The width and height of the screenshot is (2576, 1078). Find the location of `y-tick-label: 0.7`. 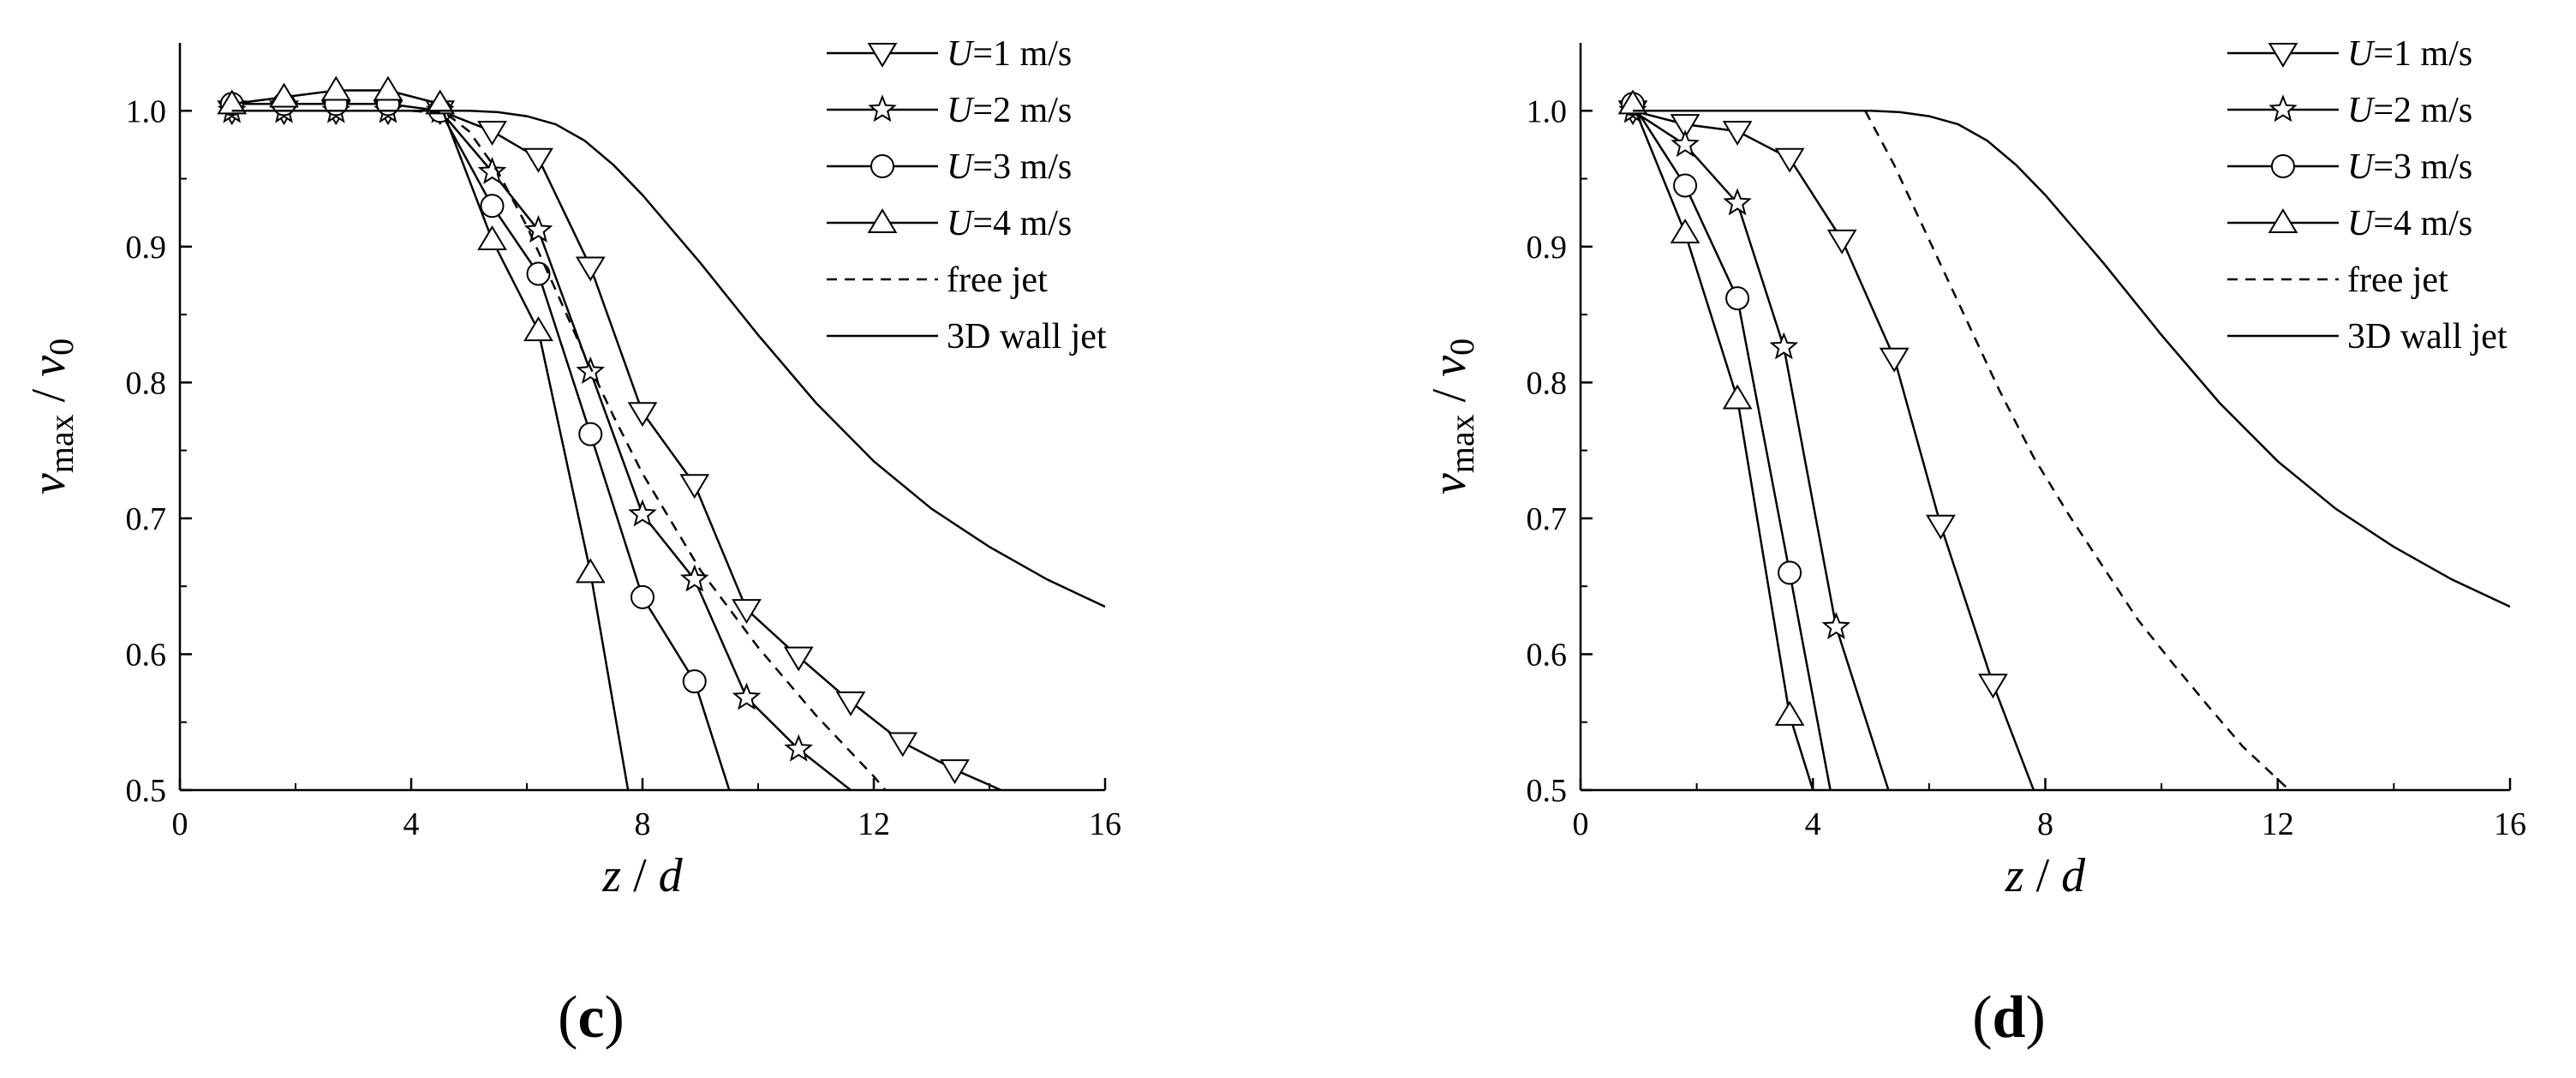

y-tick-label: 0.7 is located at coordinates (1548, 519).